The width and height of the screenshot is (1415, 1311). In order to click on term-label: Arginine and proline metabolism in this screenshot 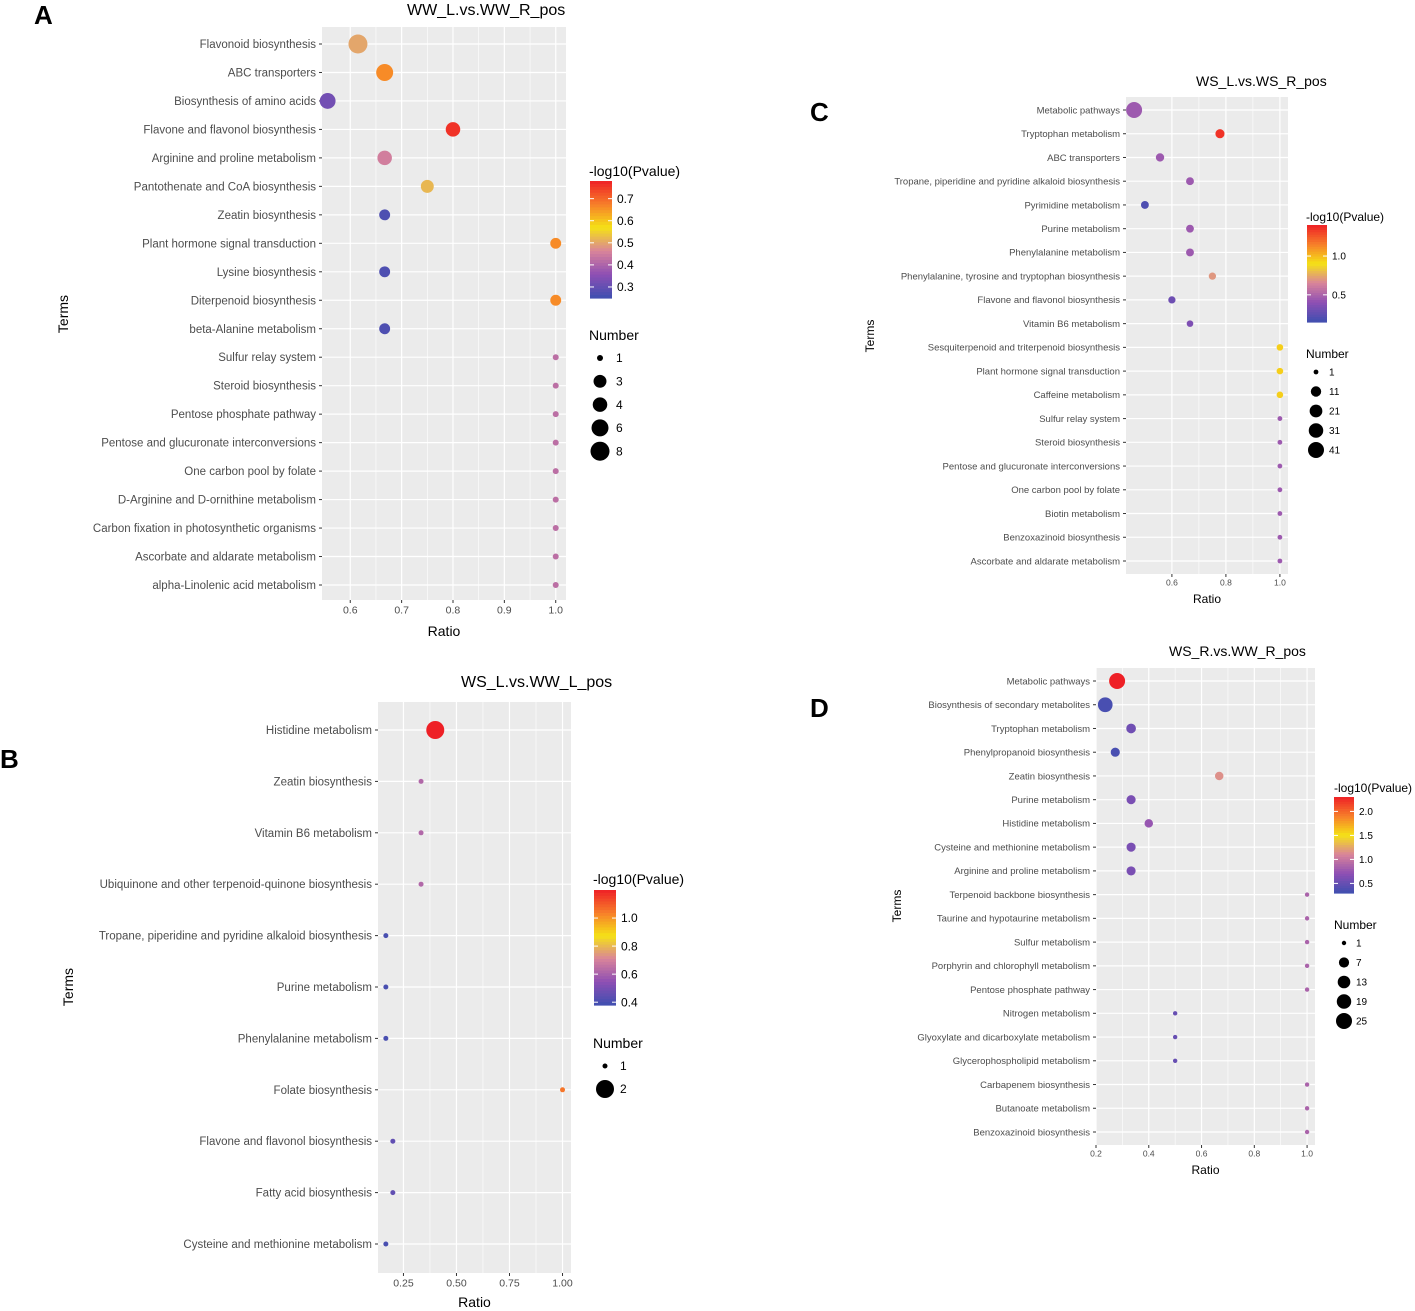, I will do `click(1022, 871)`.